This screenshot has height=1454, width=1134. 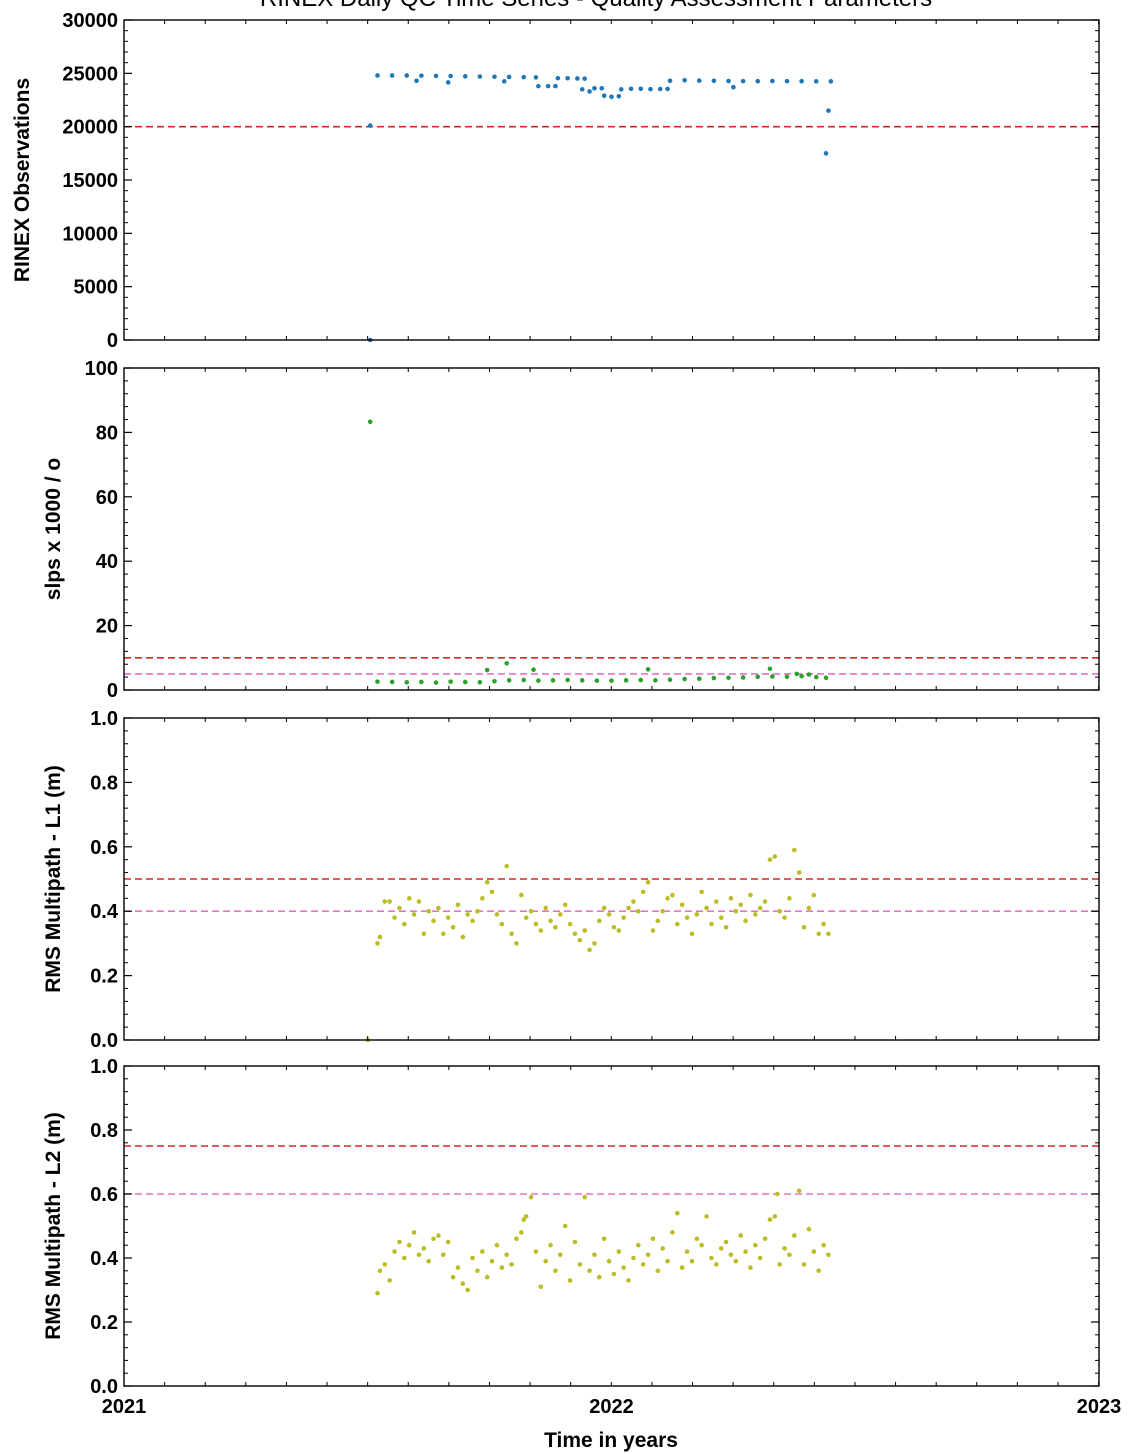 I want to click on y-tick-label: 60, so click(x=107, y=498).